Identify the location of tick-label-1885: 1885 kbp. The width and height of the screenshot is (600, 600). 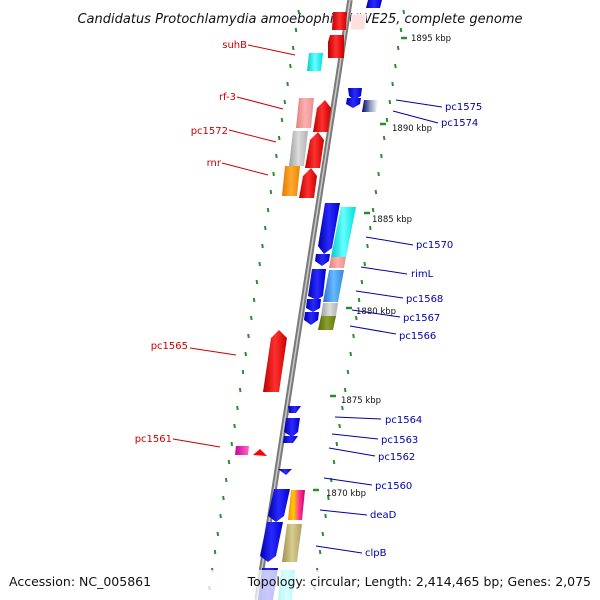
(392, 220).